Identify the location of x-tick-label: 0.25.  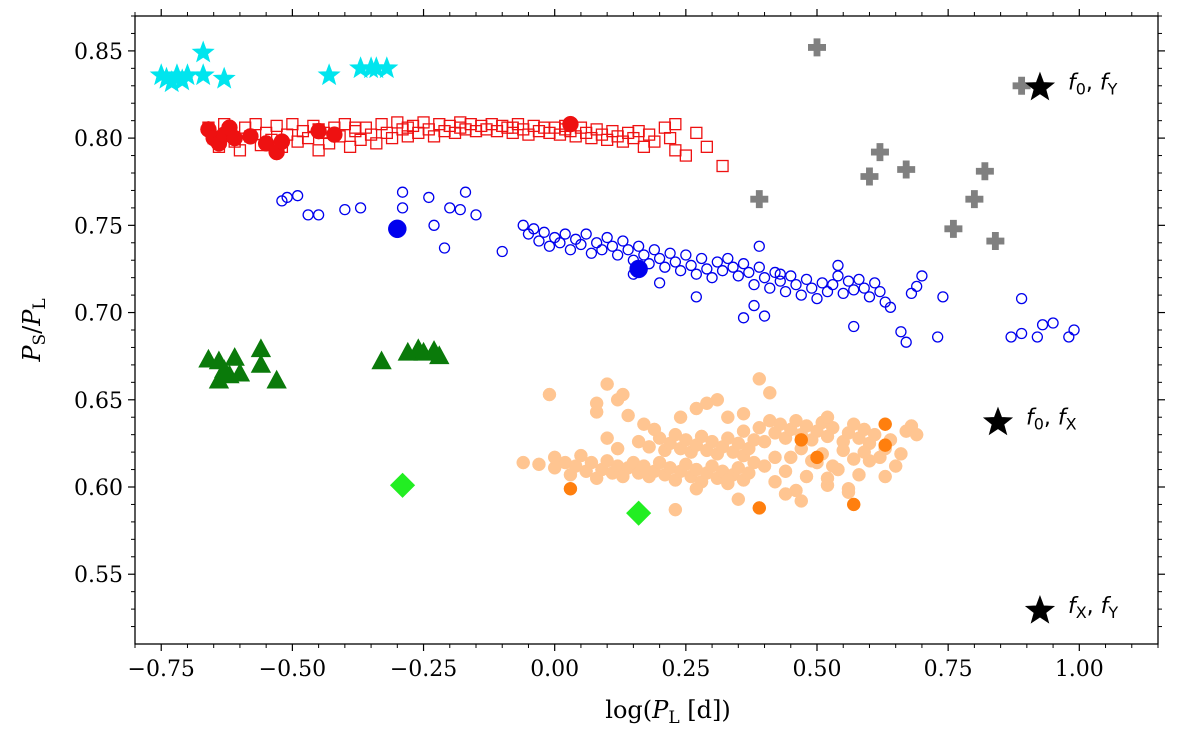
(685, 669).